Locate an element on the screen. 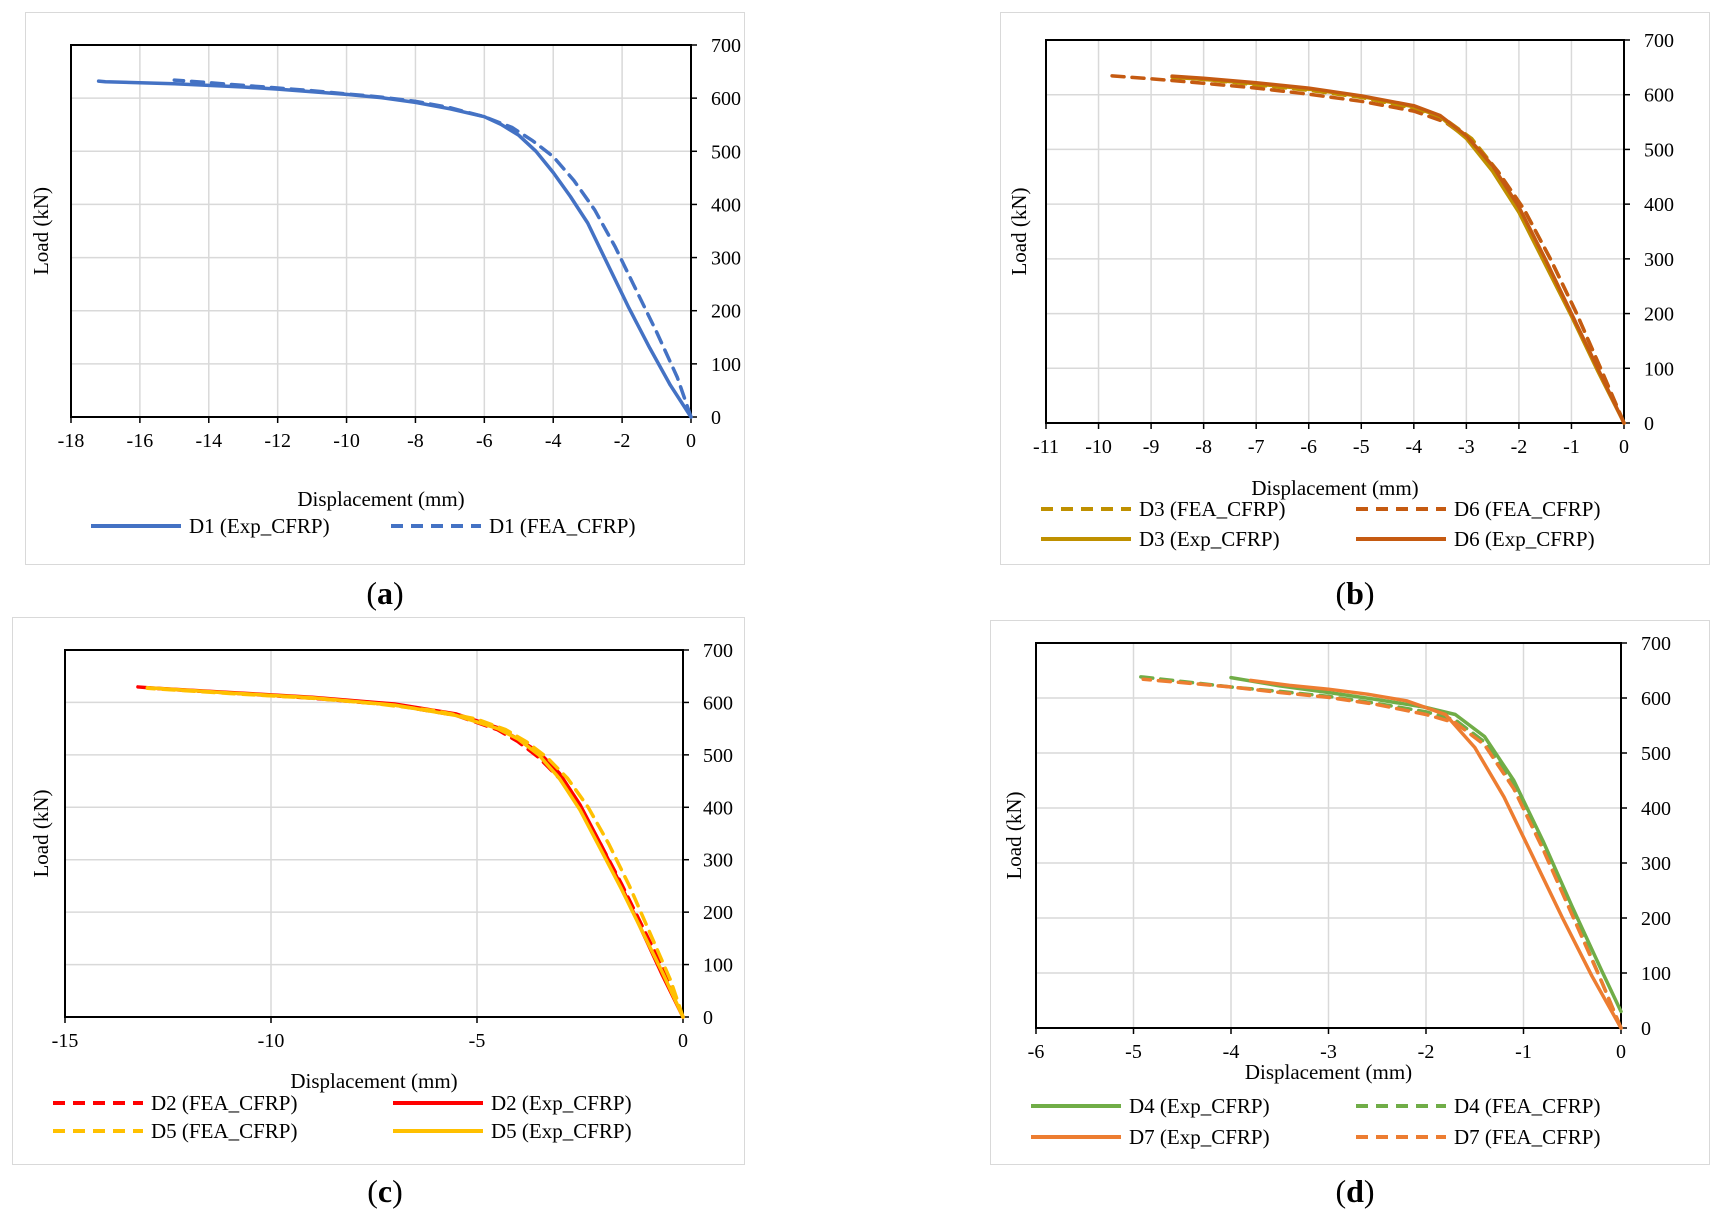 Image resolution: width=1724 pixels, height=1221 pixels. panel-label-b: (b) is located at coordinates (1355, 593).